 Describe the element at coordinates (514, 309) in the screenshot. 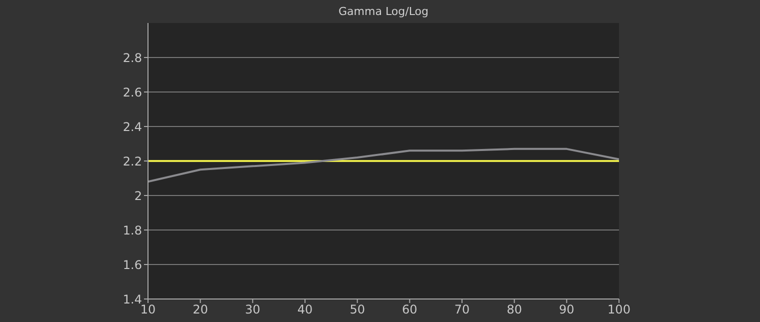

I see `x-tick-label: 80` at that location.